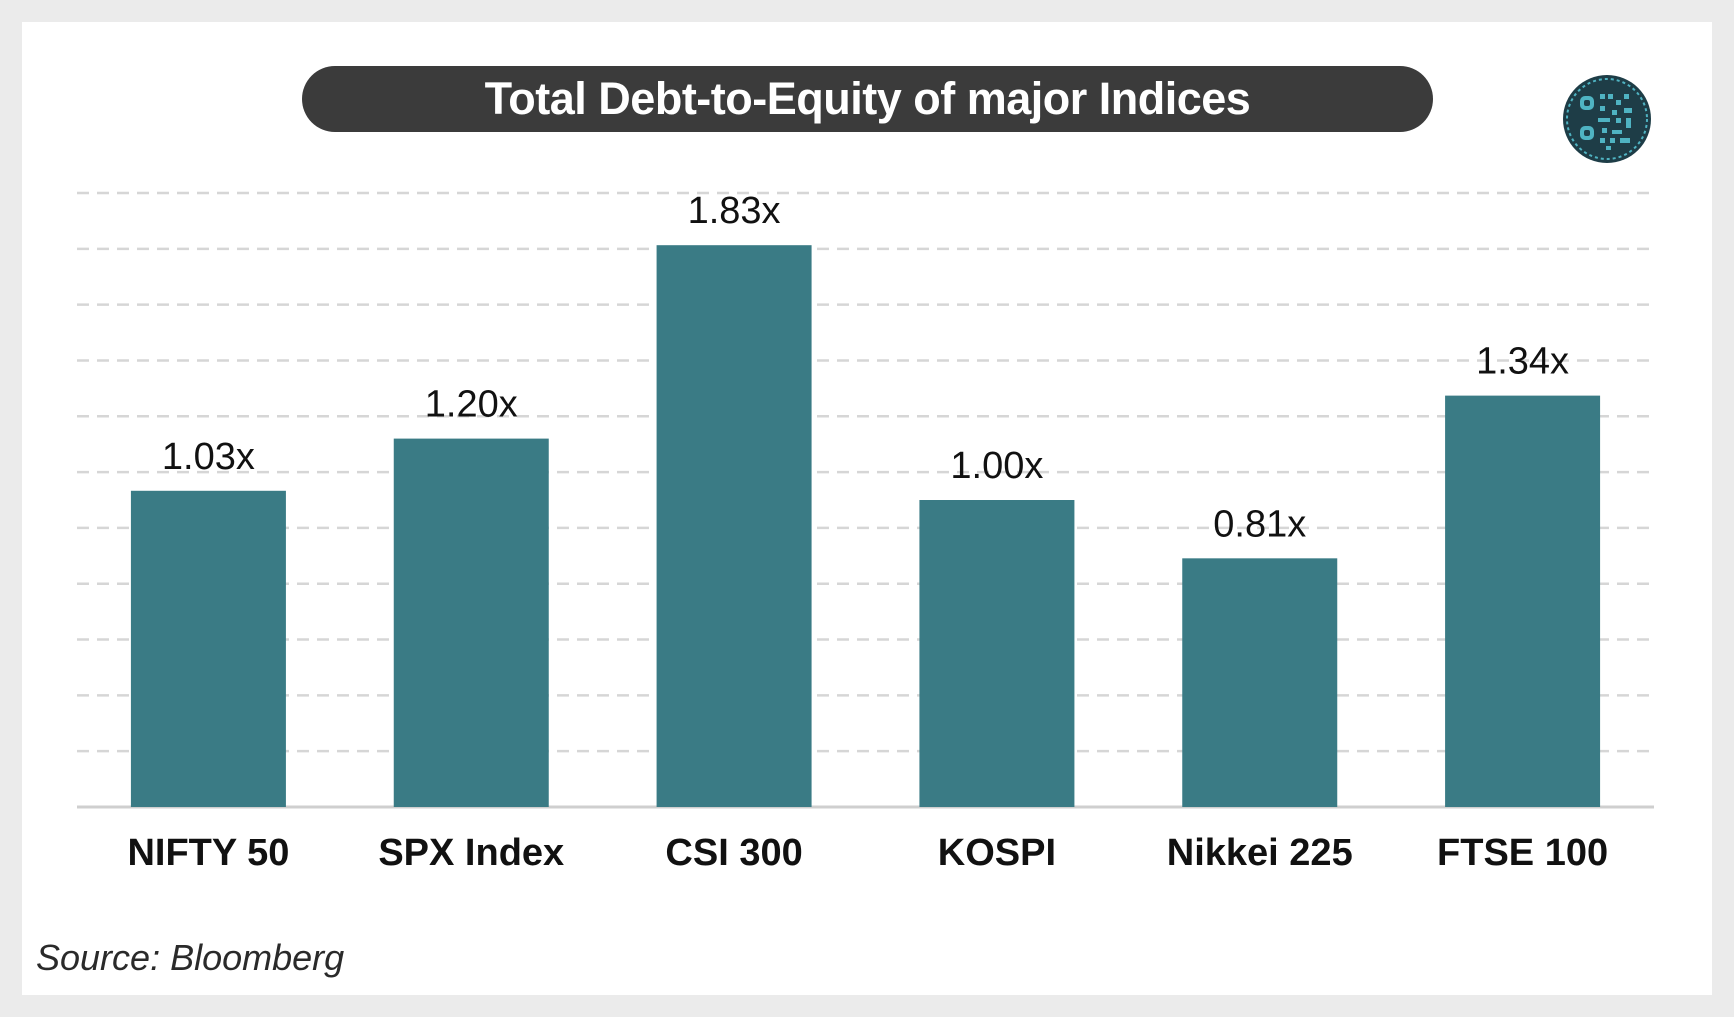 The width and height of the screenshot is (1734, 1017). I want to click on source-note: Source: Bloomberg, so click(190, 957).